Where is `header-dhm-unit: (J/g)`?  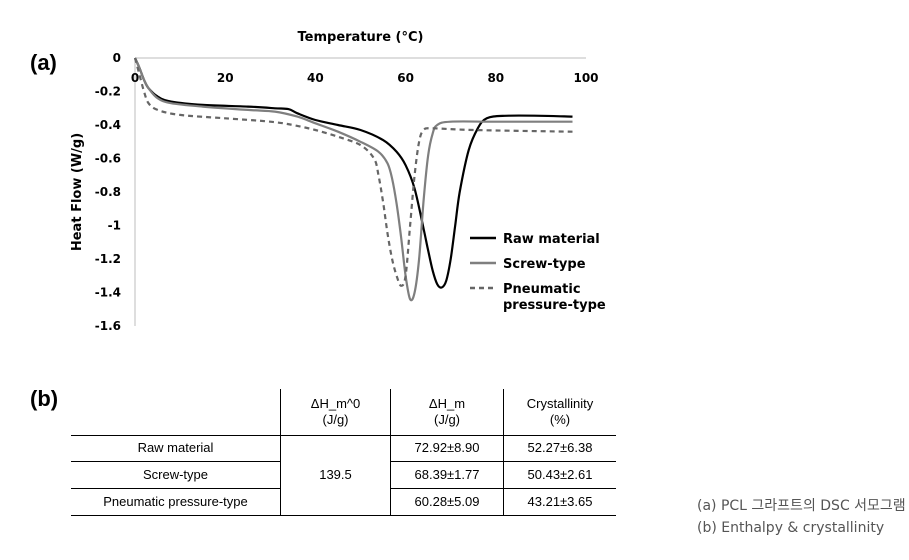 header-dhm-unit: (J/g) is located at coordinates (447, 419).